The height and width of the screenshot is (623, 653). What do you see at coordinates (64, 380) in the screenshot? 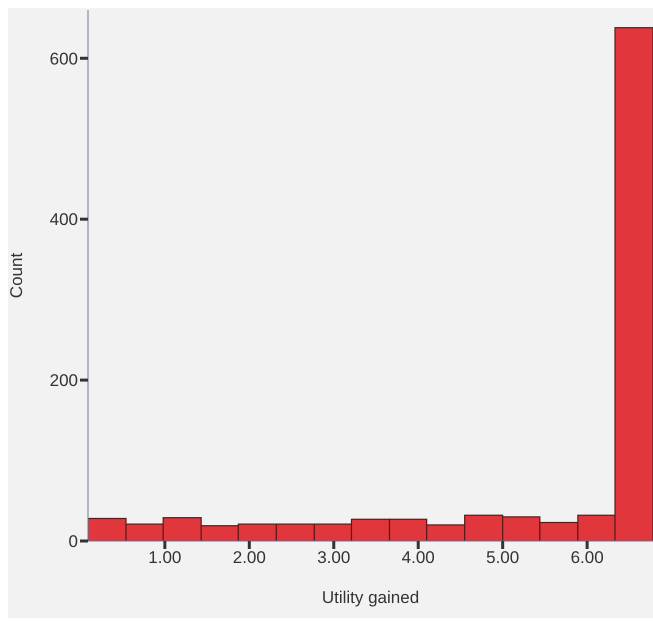
I see `y-tick-label: 200` at bounding box center [64, 380].